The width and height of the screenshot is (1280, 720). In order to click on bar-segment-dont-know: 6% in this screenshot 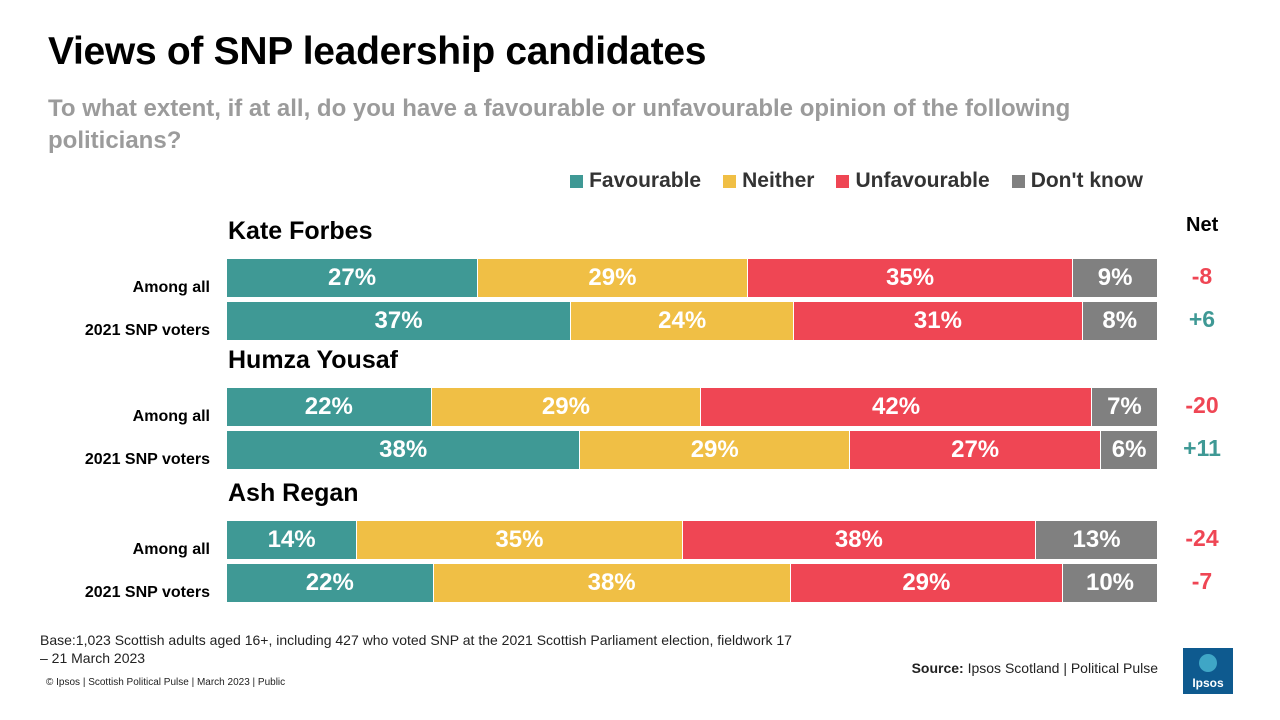, I will do `click(1129, 450)`.